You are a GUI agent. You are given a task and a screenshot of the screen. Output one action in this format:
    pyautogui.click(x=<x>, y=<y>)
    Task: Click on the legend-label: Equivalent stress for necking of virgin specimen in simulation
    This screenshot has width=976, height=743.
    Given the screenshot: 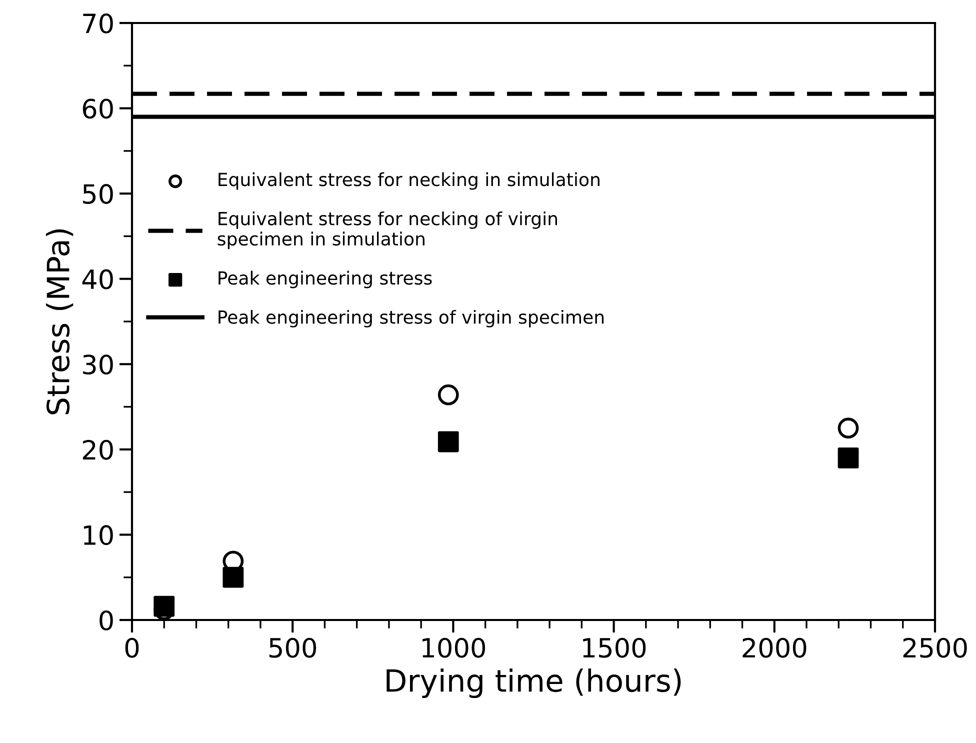 What is the action you would take?
    pyautogui.click(x=387, y=230)
    